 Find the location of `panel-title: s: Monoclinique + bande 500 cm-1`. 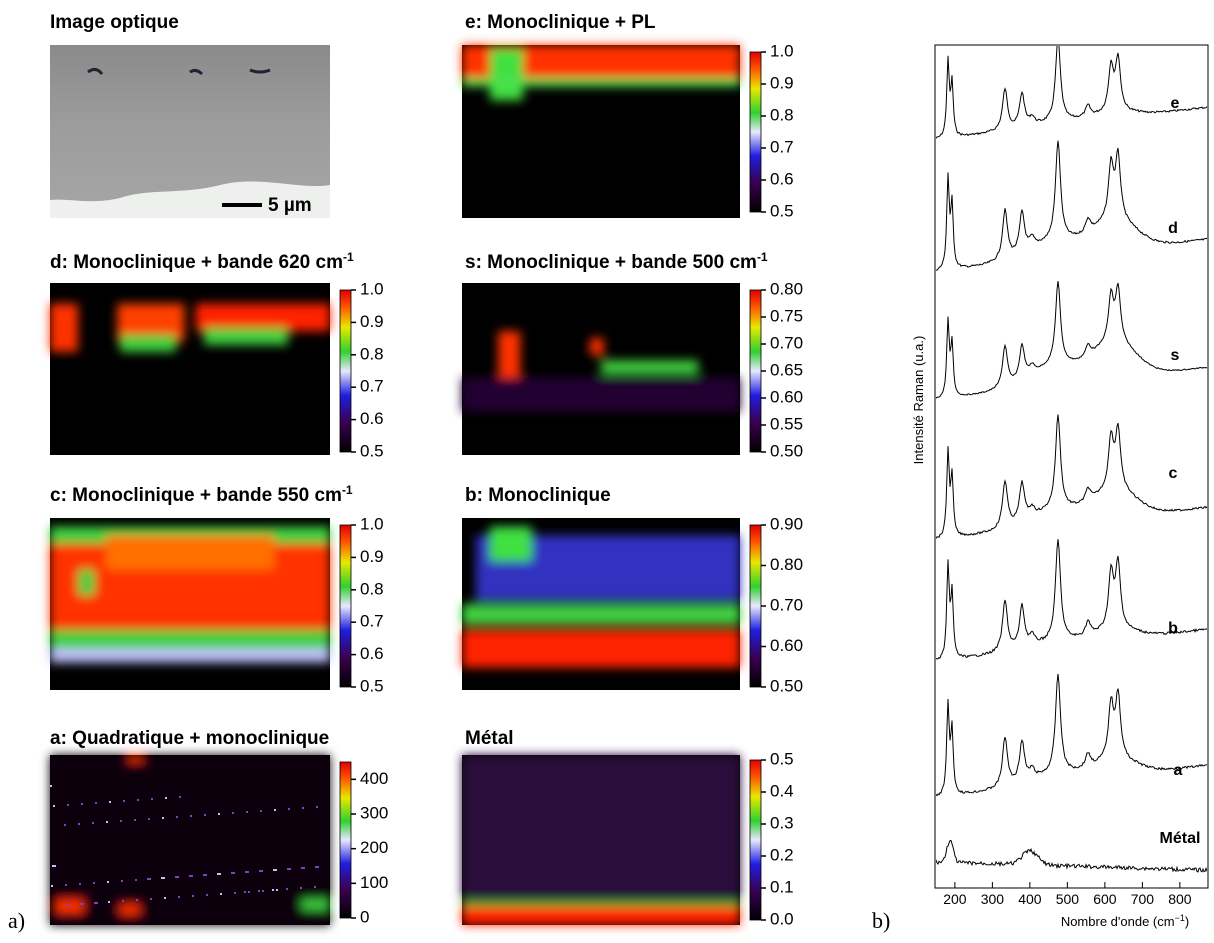

panel-title: s: Monoclinique + bande 500 cm-1 is located at coordinates (616, 261).